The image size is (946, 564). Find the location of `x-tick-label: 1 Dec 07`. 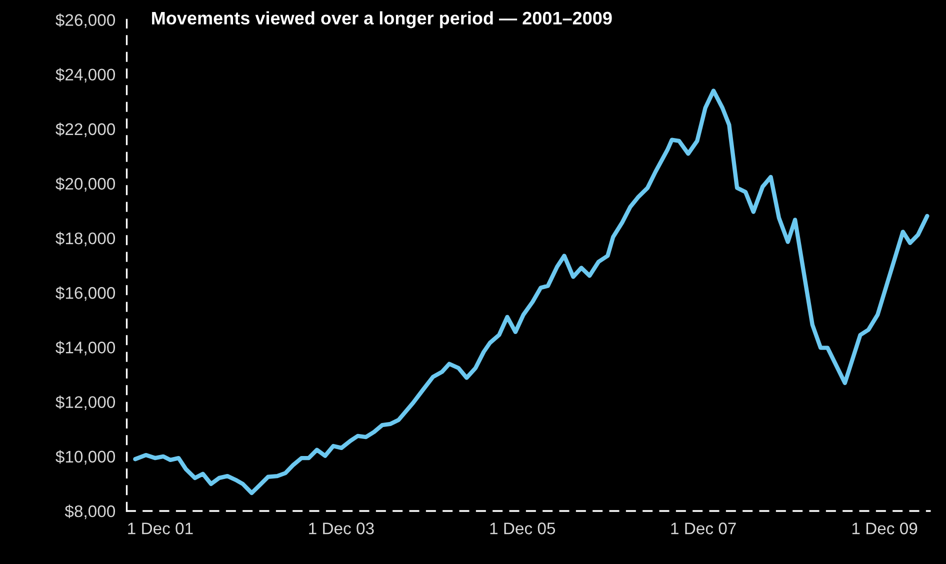

x-tick-label: 1 Dec 07 is located at coordinates (703, 528).